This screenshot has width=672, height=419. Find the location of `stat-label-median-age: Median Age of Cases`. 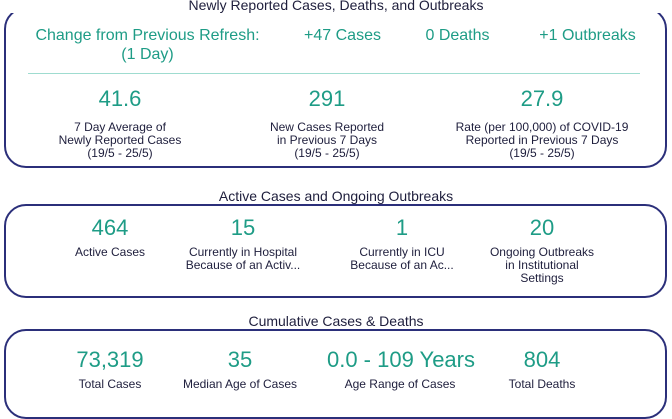

stat-label-median-age: Median Age of Cases is located at coordinates (240, 384).